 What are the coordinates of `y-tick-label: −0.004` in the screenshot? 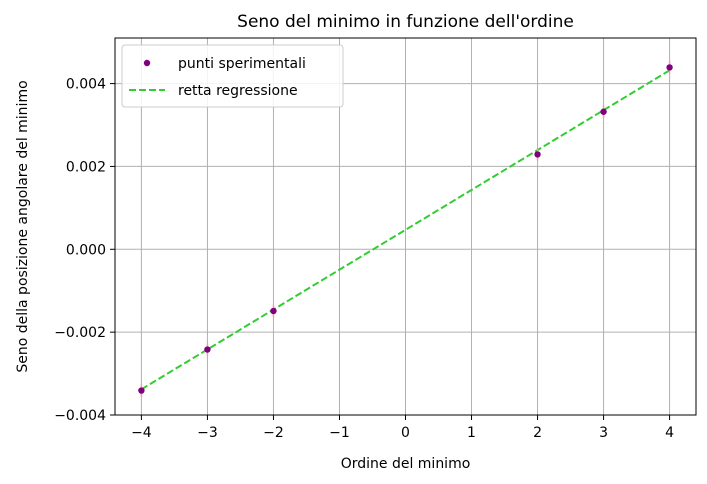 It's located at (80, 416).